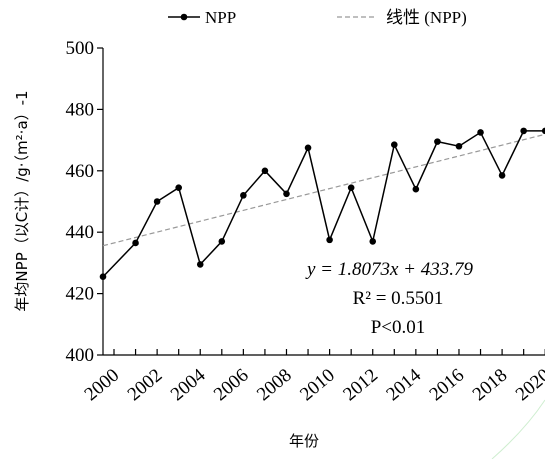 This screenshot has width=545, height=459. I want to click on x-tick-label: 2006, so click(231, 385).